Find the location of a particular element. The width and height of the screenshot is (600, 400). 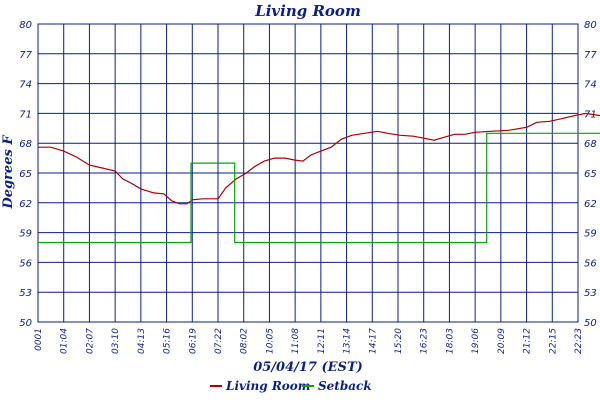

x-tick-label: 07:22 is located at coordinates (219, 341).